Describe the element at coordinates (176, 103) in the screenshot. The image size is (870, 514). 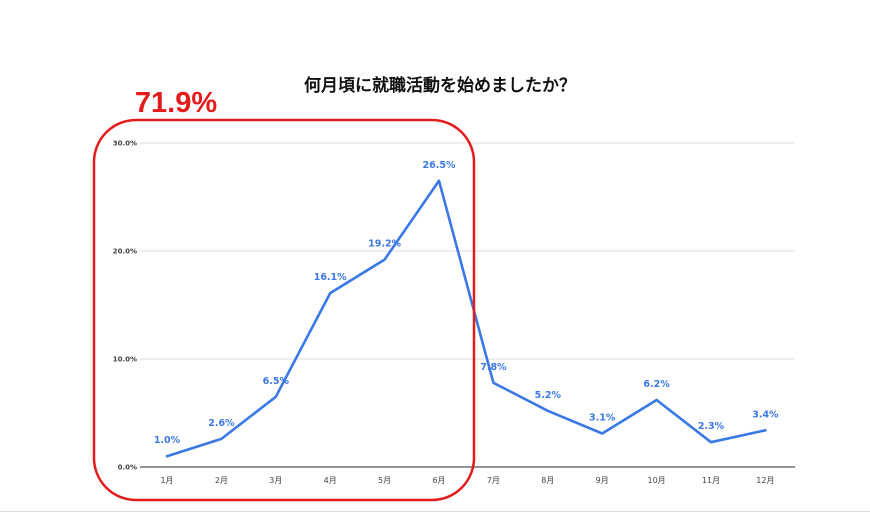
I see `highlight-callout: 71.9%` at that location.